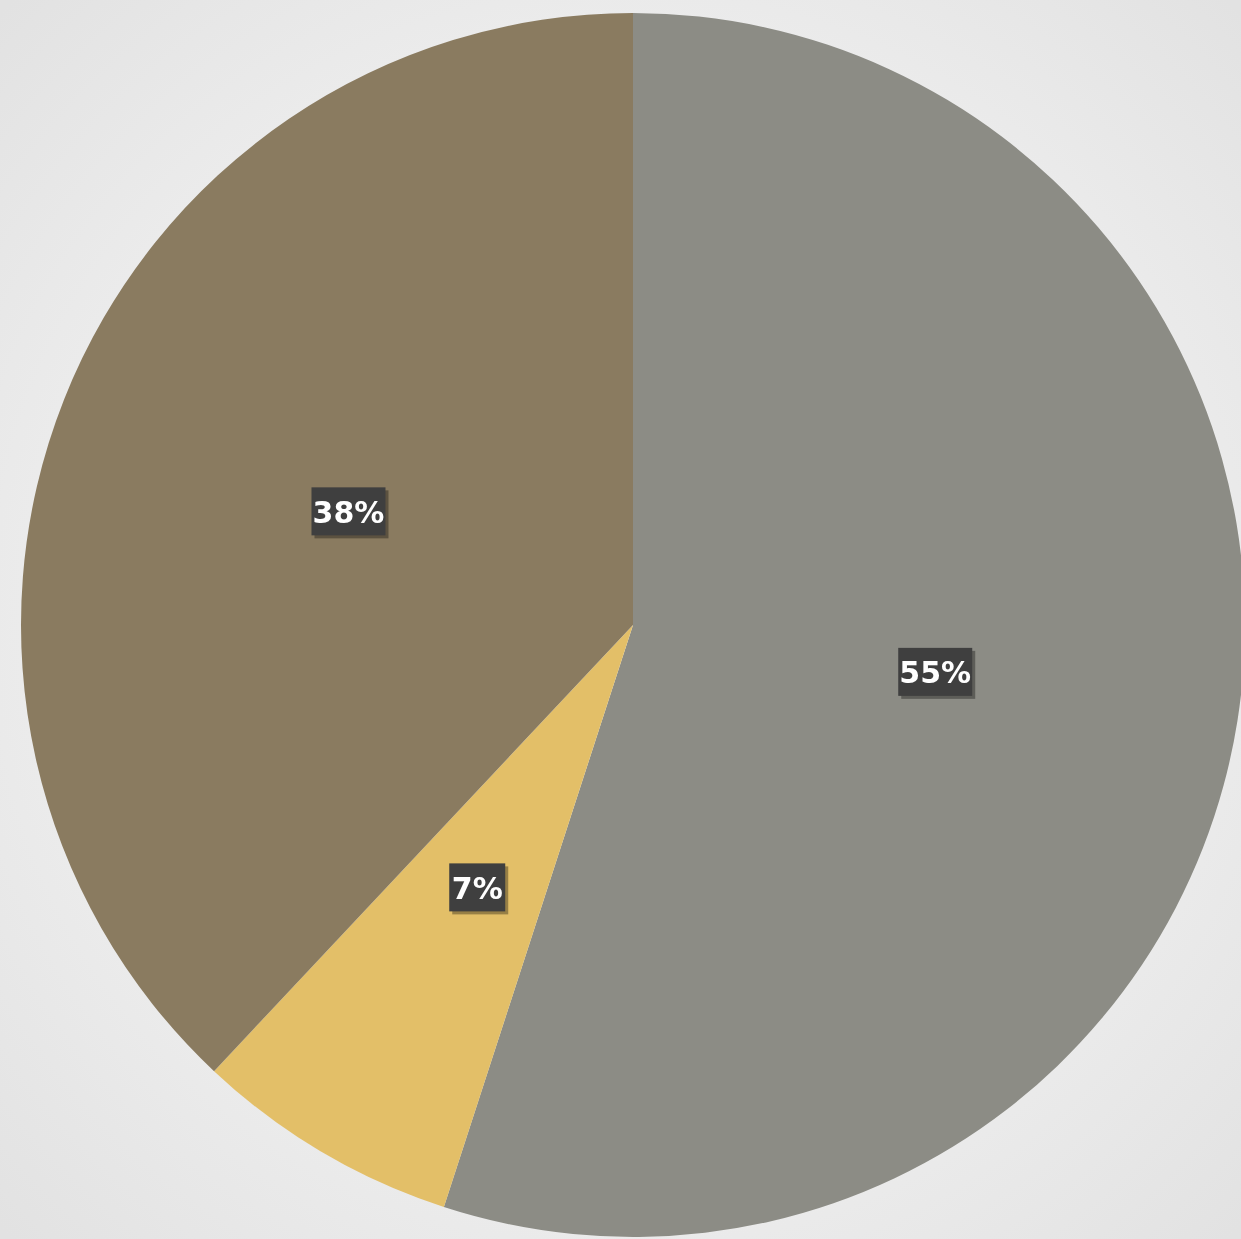 The height and width of the screenshot is (1239, 1241). Describe the element at coordinates (935, 673) in the screenshot. I see `data-label: 55%` at that location.